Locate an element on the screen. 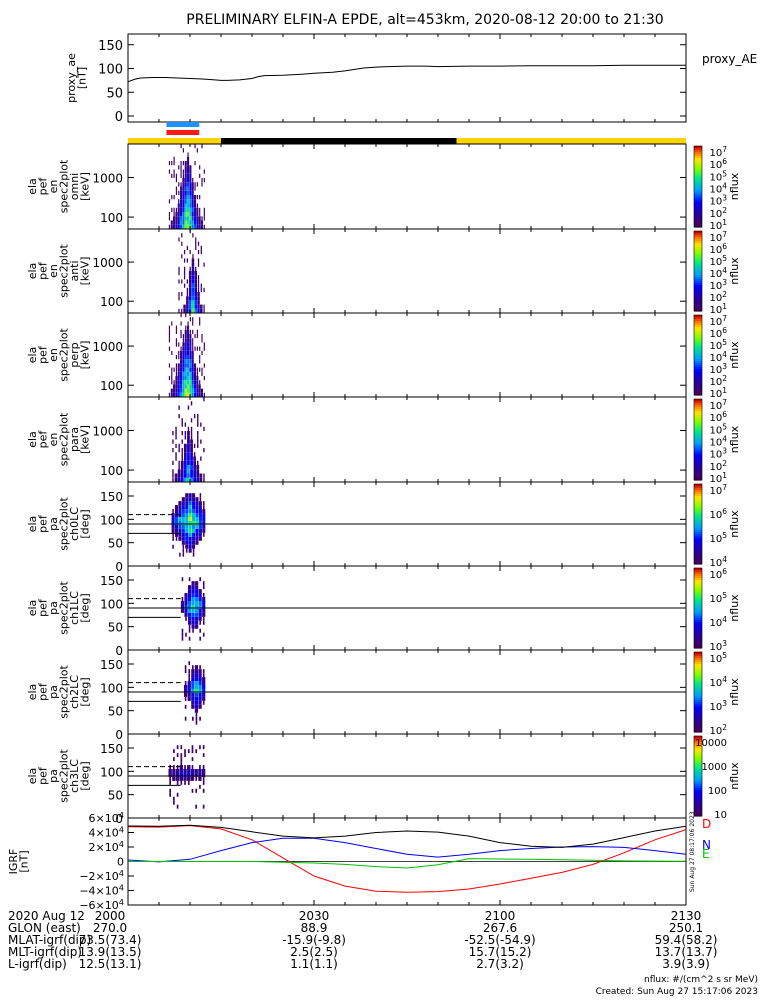  y-axis-label-line: en is located at coordinates (53, 271).